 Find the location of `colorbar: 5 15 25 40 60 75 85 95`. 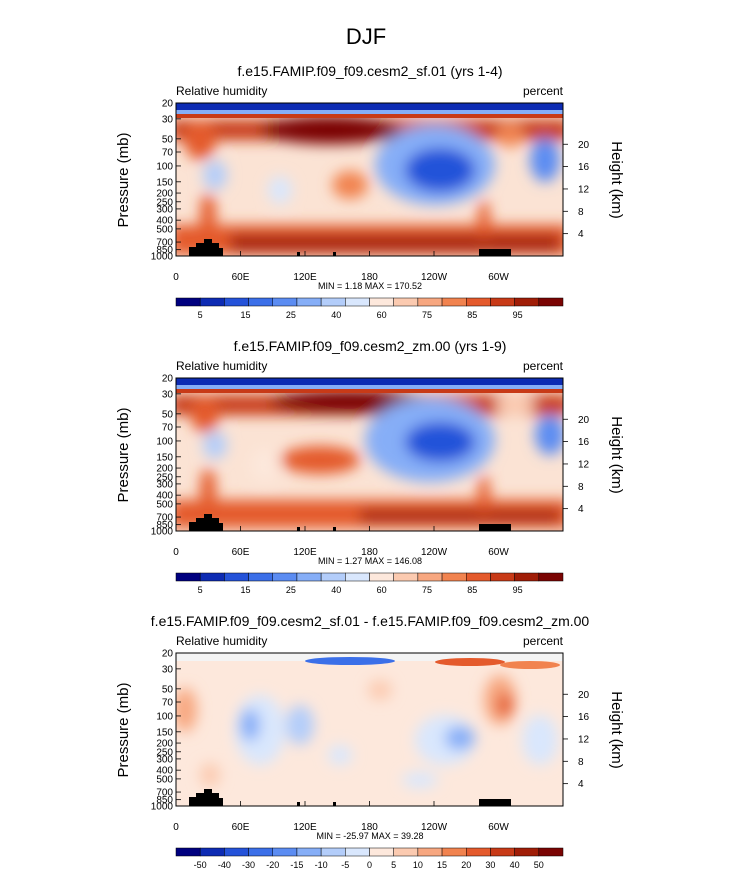

colorbar: 5 15 25 40 60 75 85 95 is located at coordinates (369, 583).